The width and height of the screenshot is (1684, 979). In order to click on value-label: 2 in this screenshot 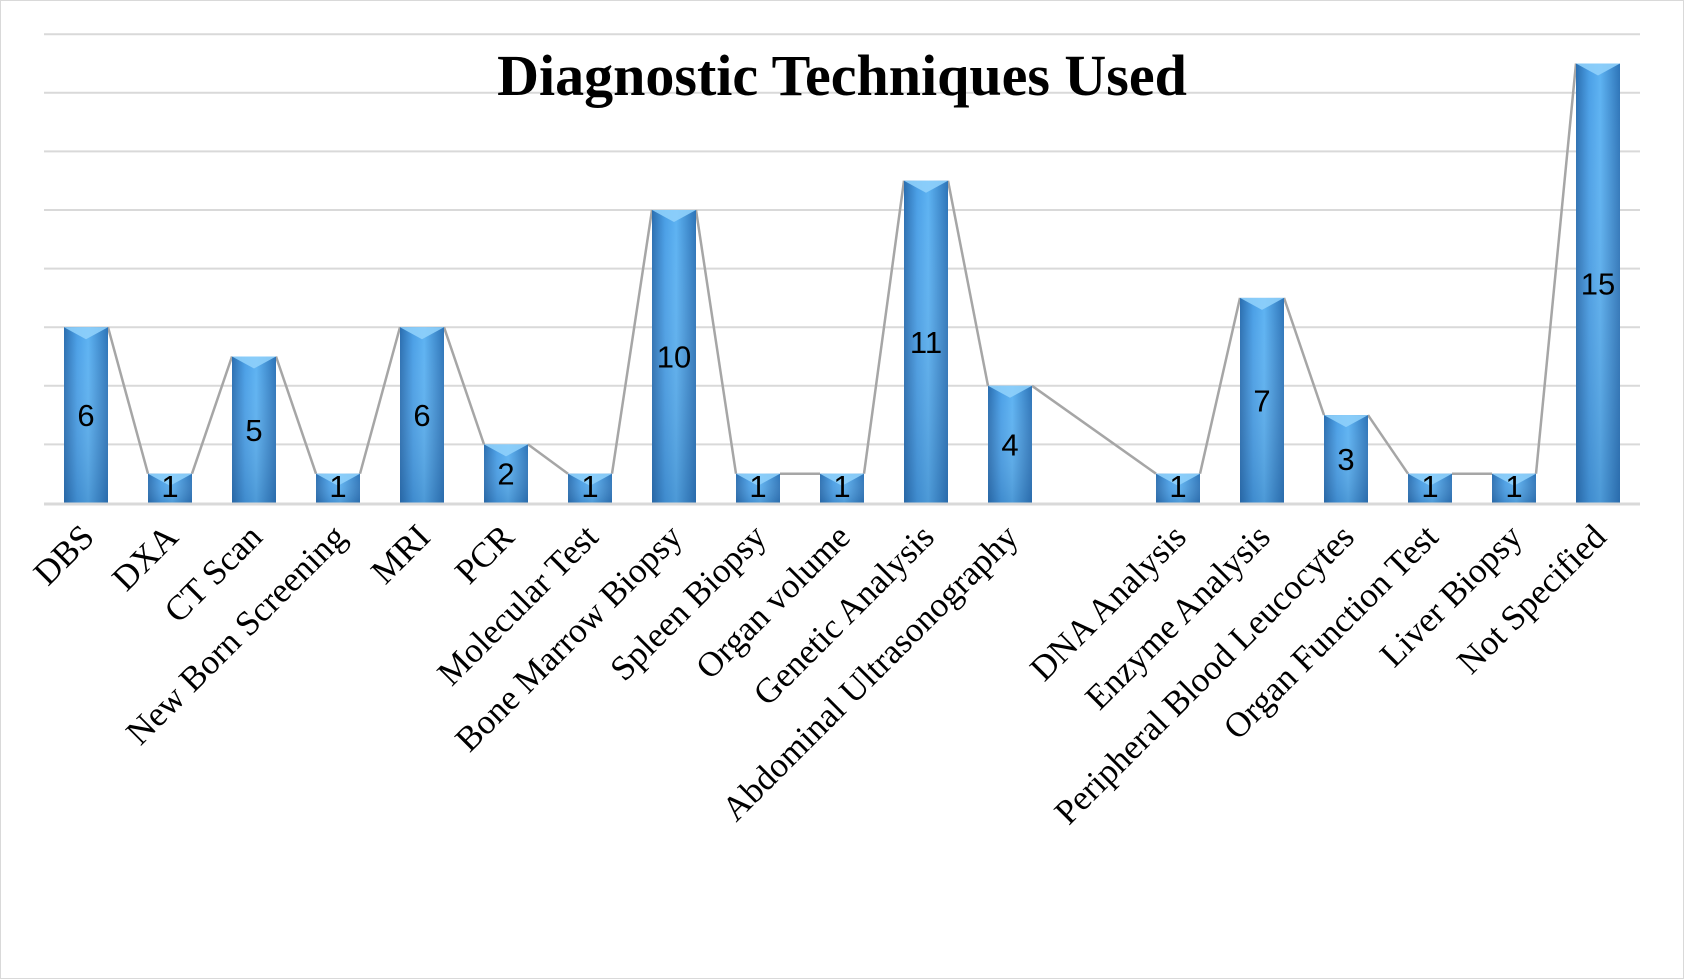, I will do `click(505, 474)`.